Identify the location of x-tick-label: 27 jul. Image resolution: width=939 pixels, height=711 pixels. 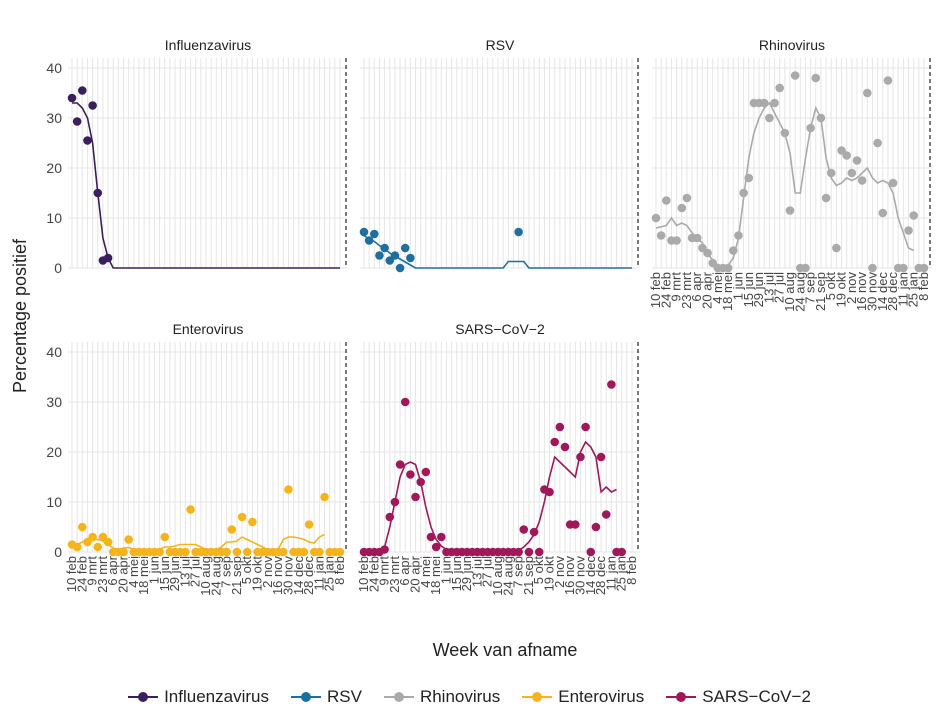
(195, 571).